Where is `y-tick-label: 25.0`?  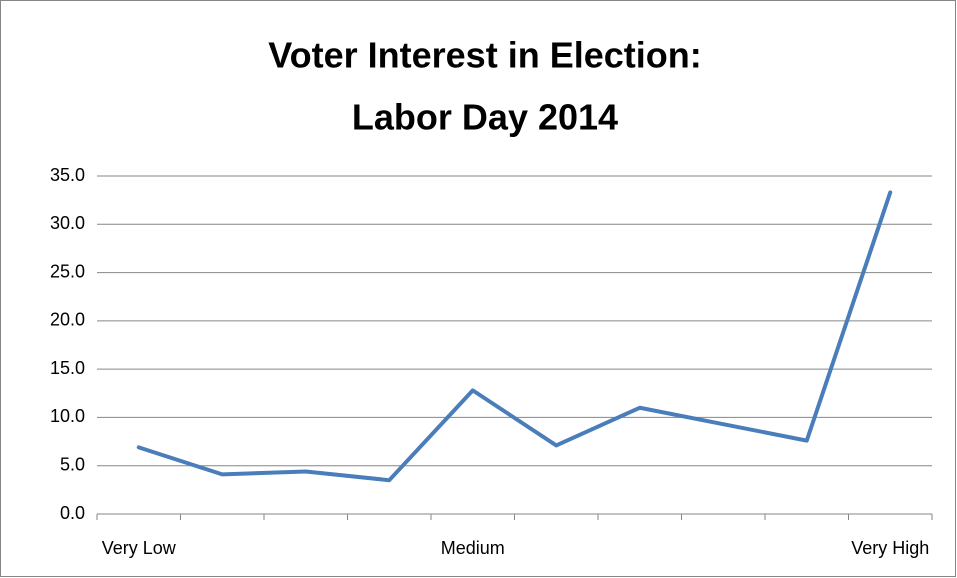
y-tick-label: 25.0 is located at coordinates (67, 271).